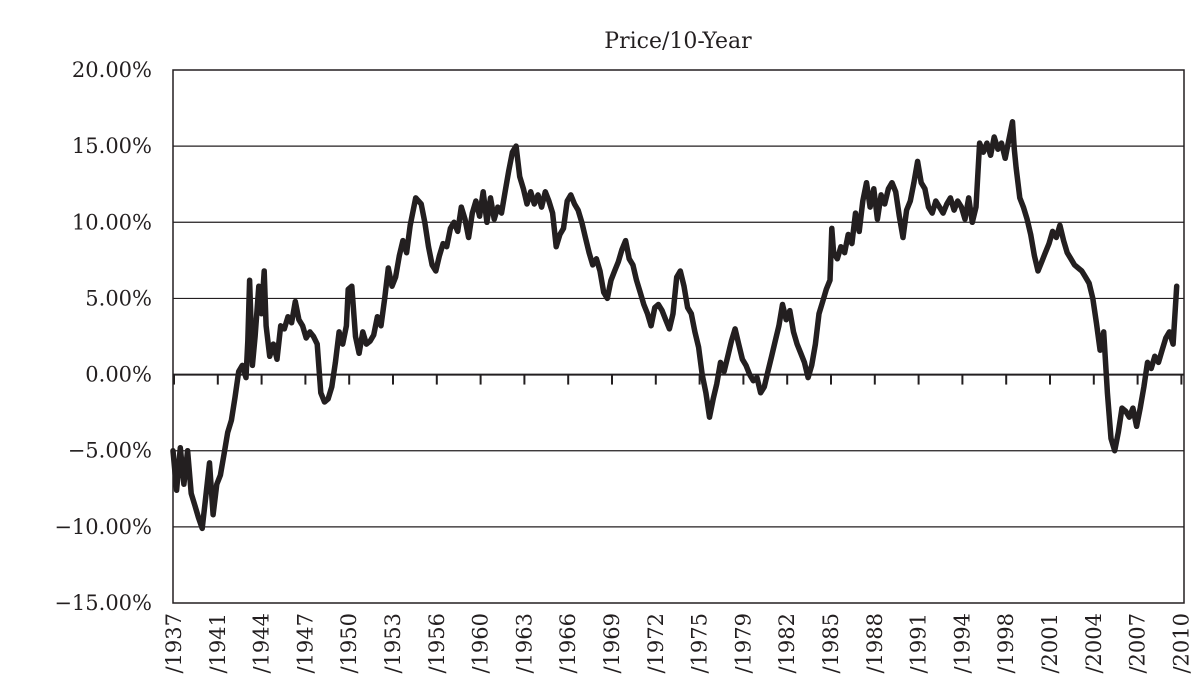 This screenshot has height=675, width=1200. What do you see at coordinates (678, 41) in the screenshot?
I see `chart-title: Price/10-Year` at bounding box center [678, 41].